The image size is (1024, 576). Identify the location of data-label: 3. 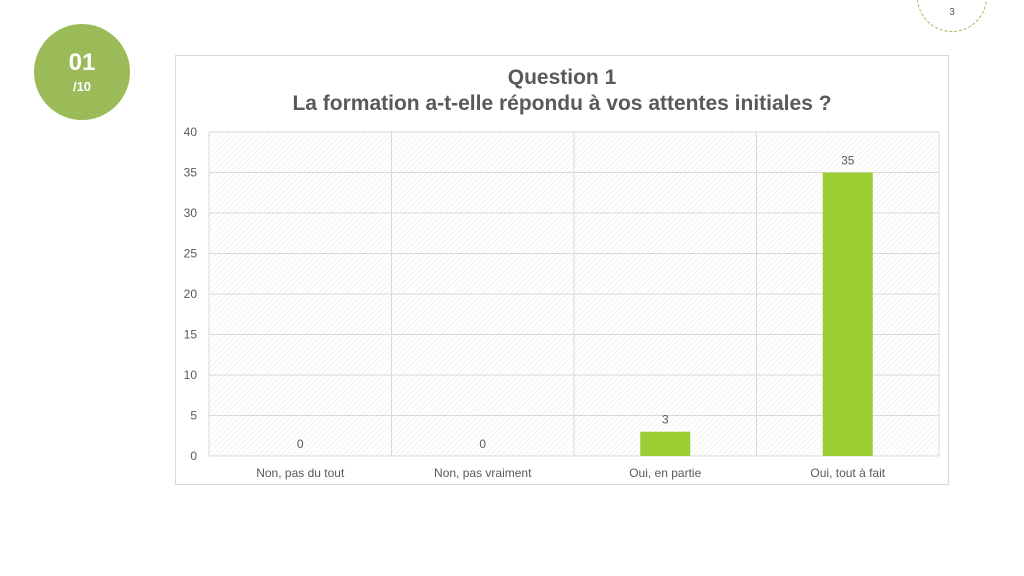
(665, 420).